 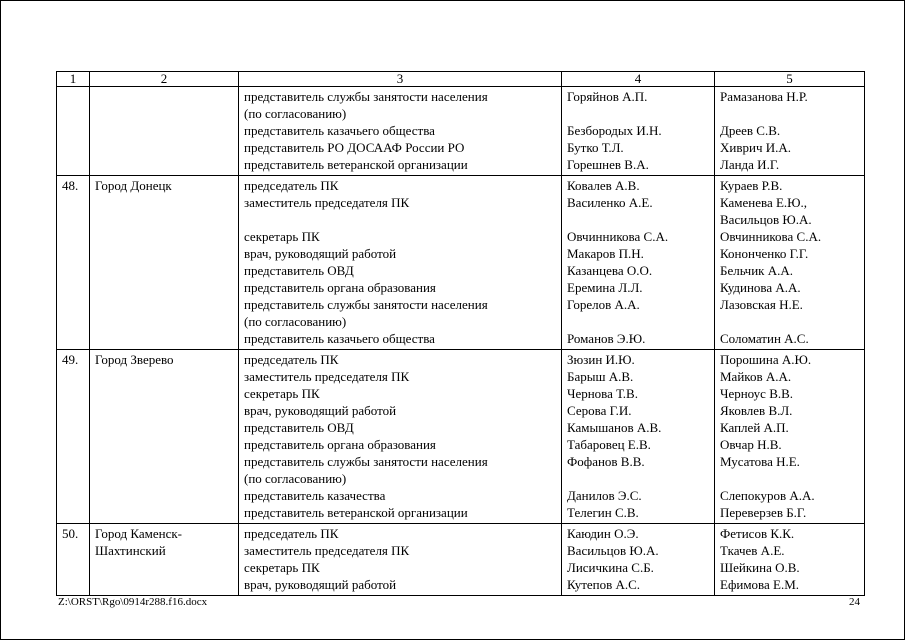 What do you see at coordinates (400, 79) in the screenshot?
I see `column-header-3: 3` at bounding box center [400, 79].